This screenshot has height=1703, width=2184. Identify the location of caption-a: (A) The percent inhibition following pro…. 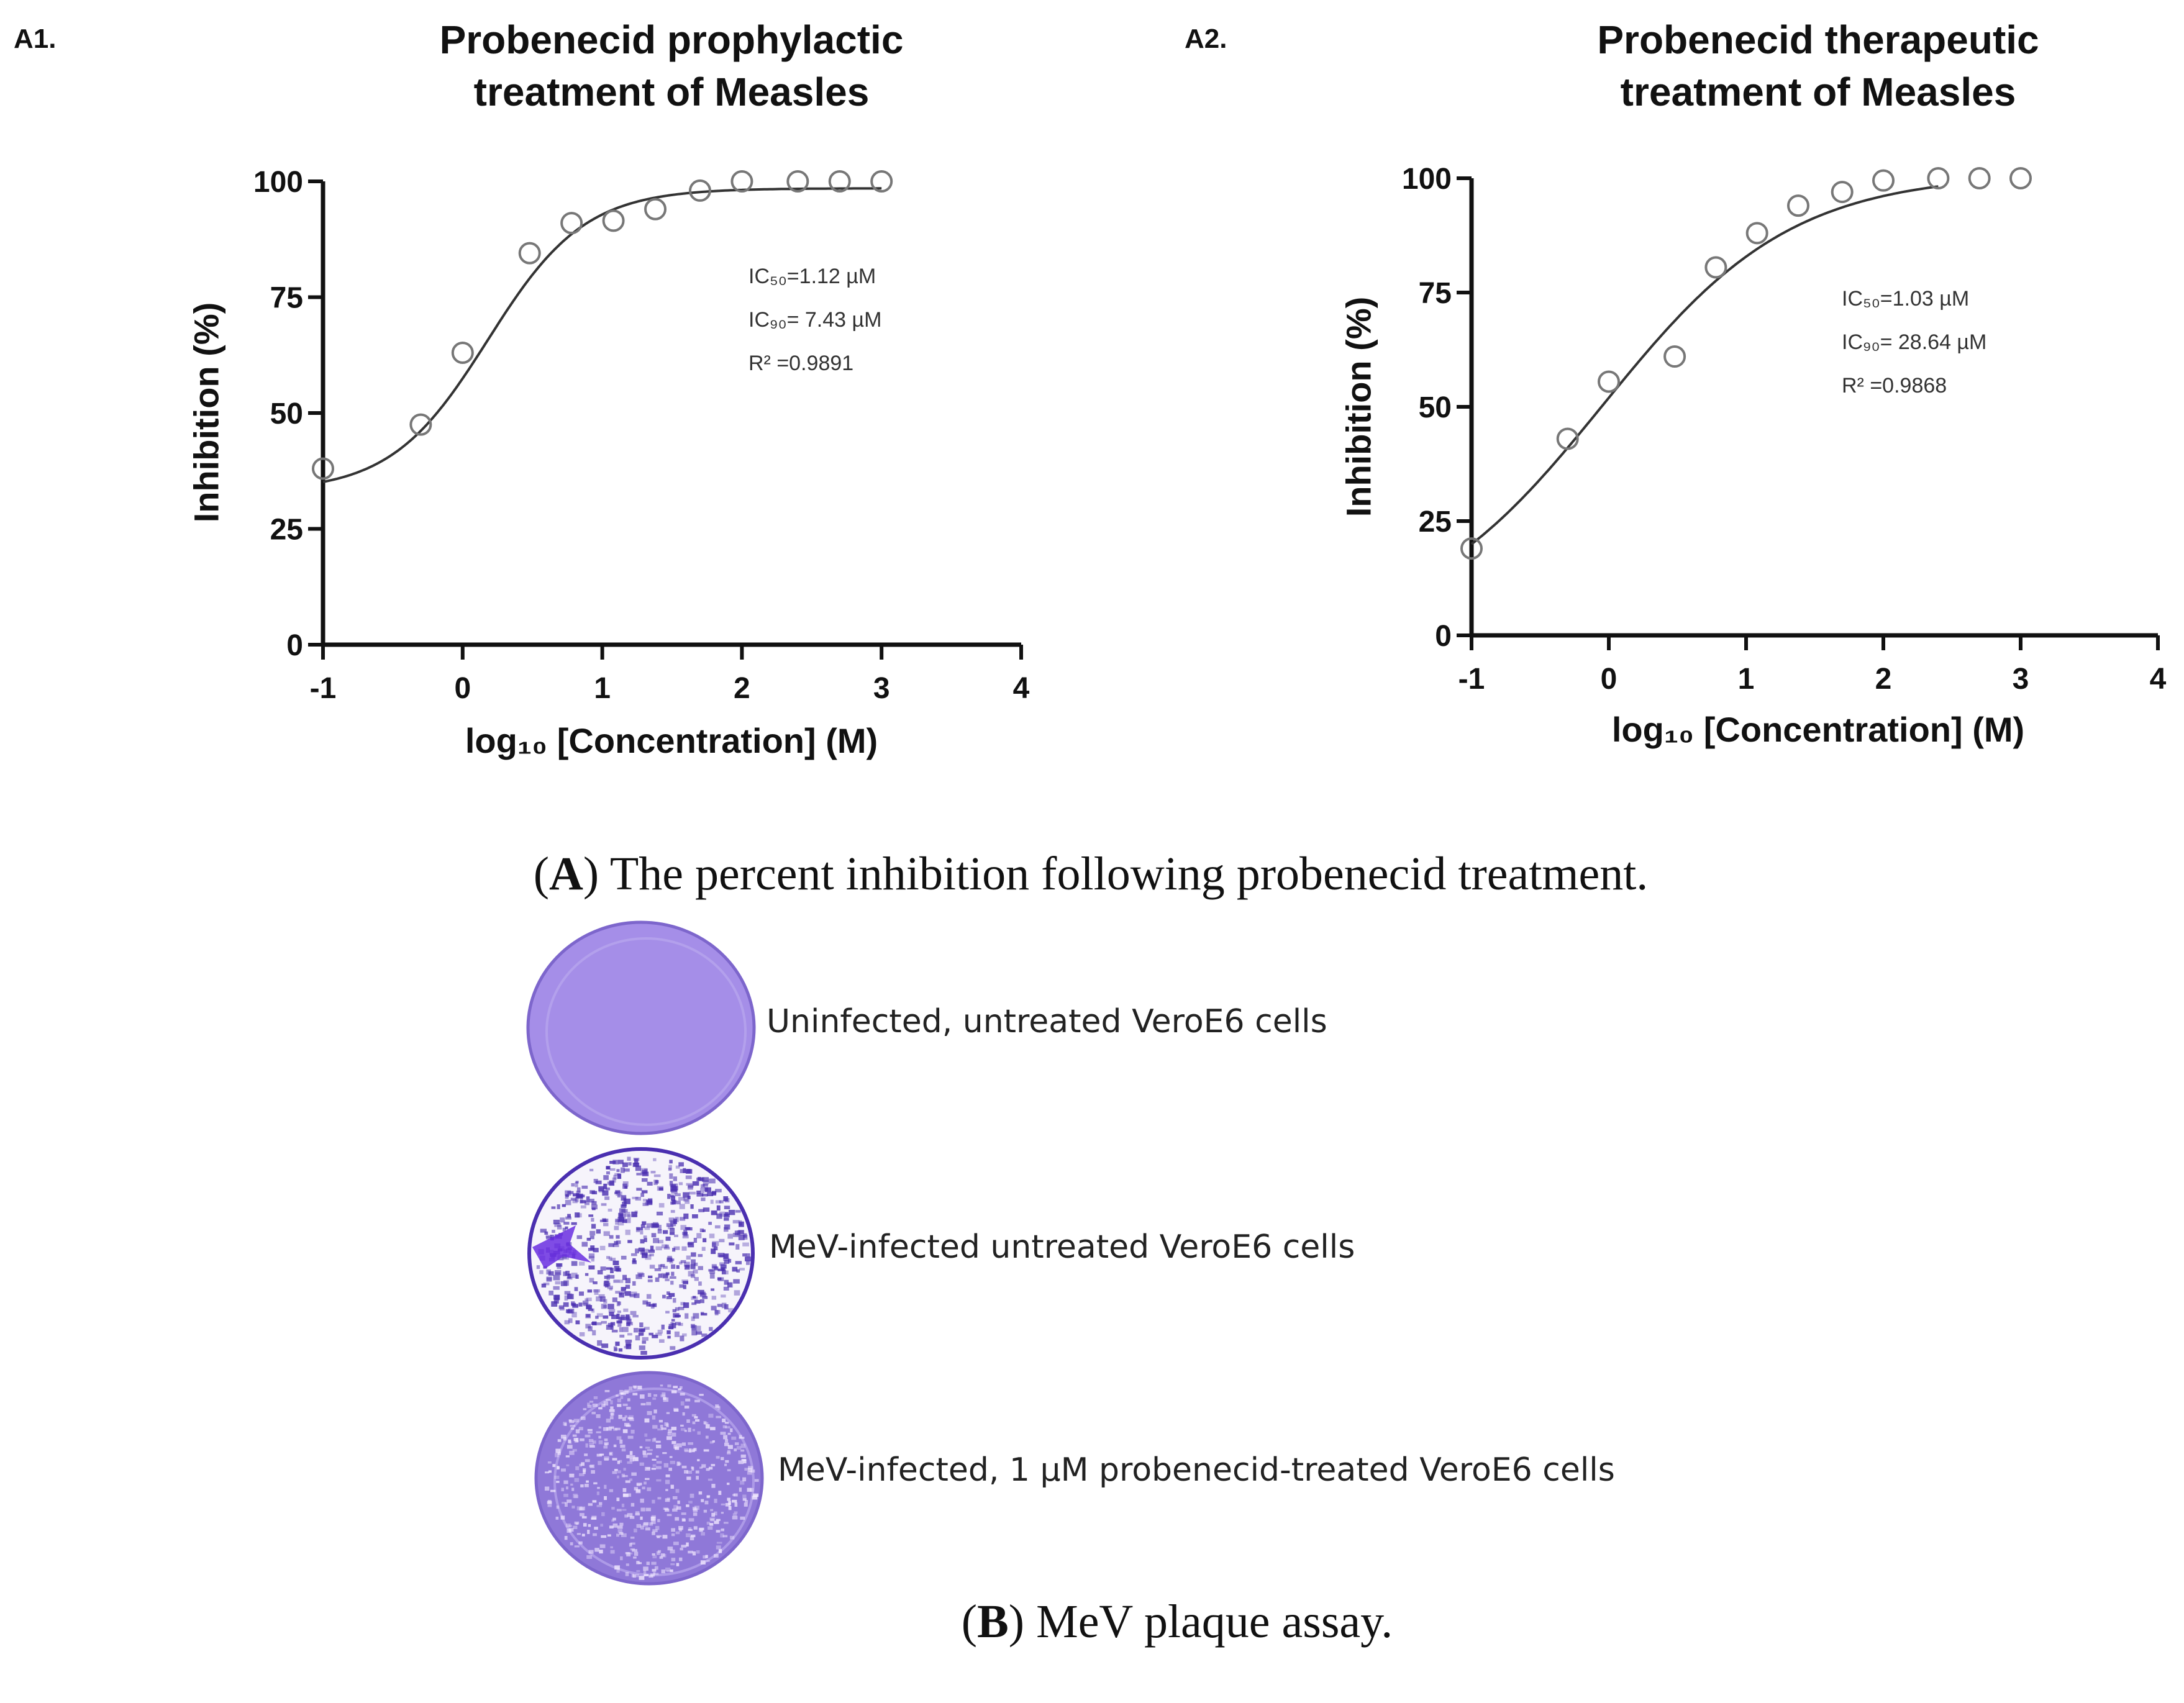
(1091, 874).